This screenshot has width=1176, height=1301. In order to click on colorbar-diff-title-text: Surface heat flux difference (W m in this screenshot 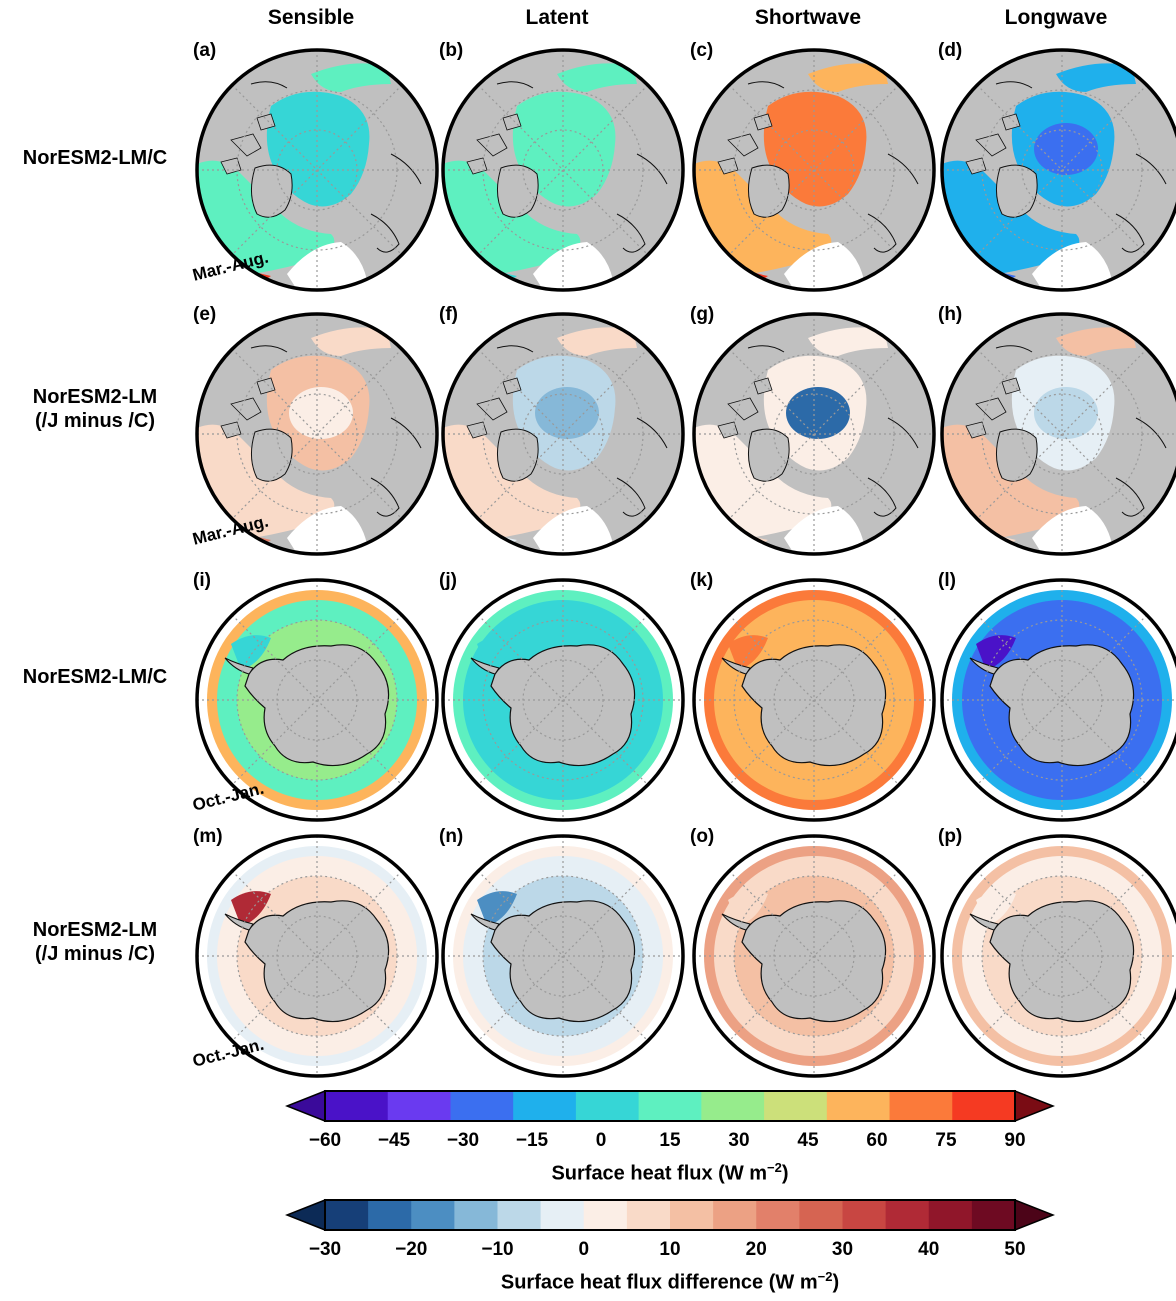, I will do `click(659, 1282)`.